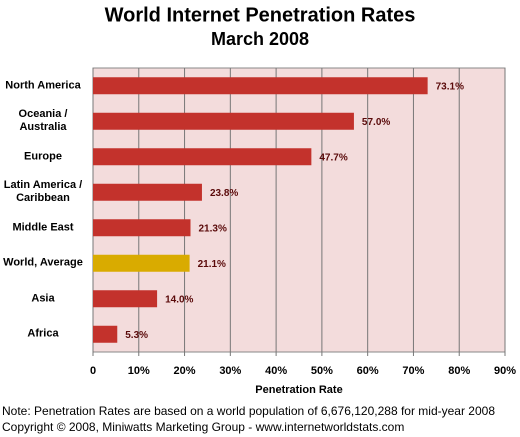  Describe the element at coordinates (298, 390) in the screenshot. I see `x-axis-label: Penetration Rate` at that location.